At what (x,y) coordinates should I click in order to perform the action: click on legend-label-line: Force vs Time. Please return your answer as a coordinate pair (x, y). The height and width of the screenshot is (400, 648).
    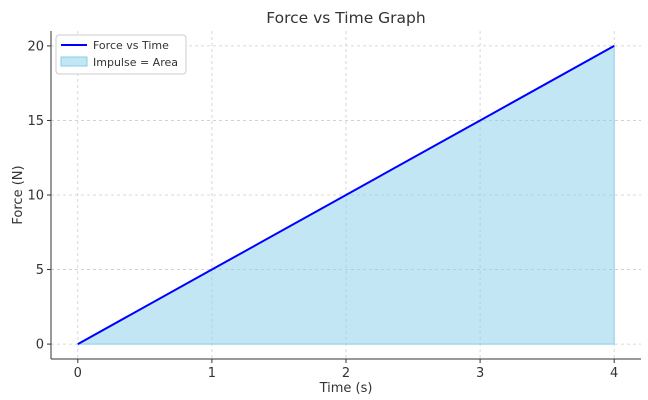
    Looking at the image, I should click on (131, 45).